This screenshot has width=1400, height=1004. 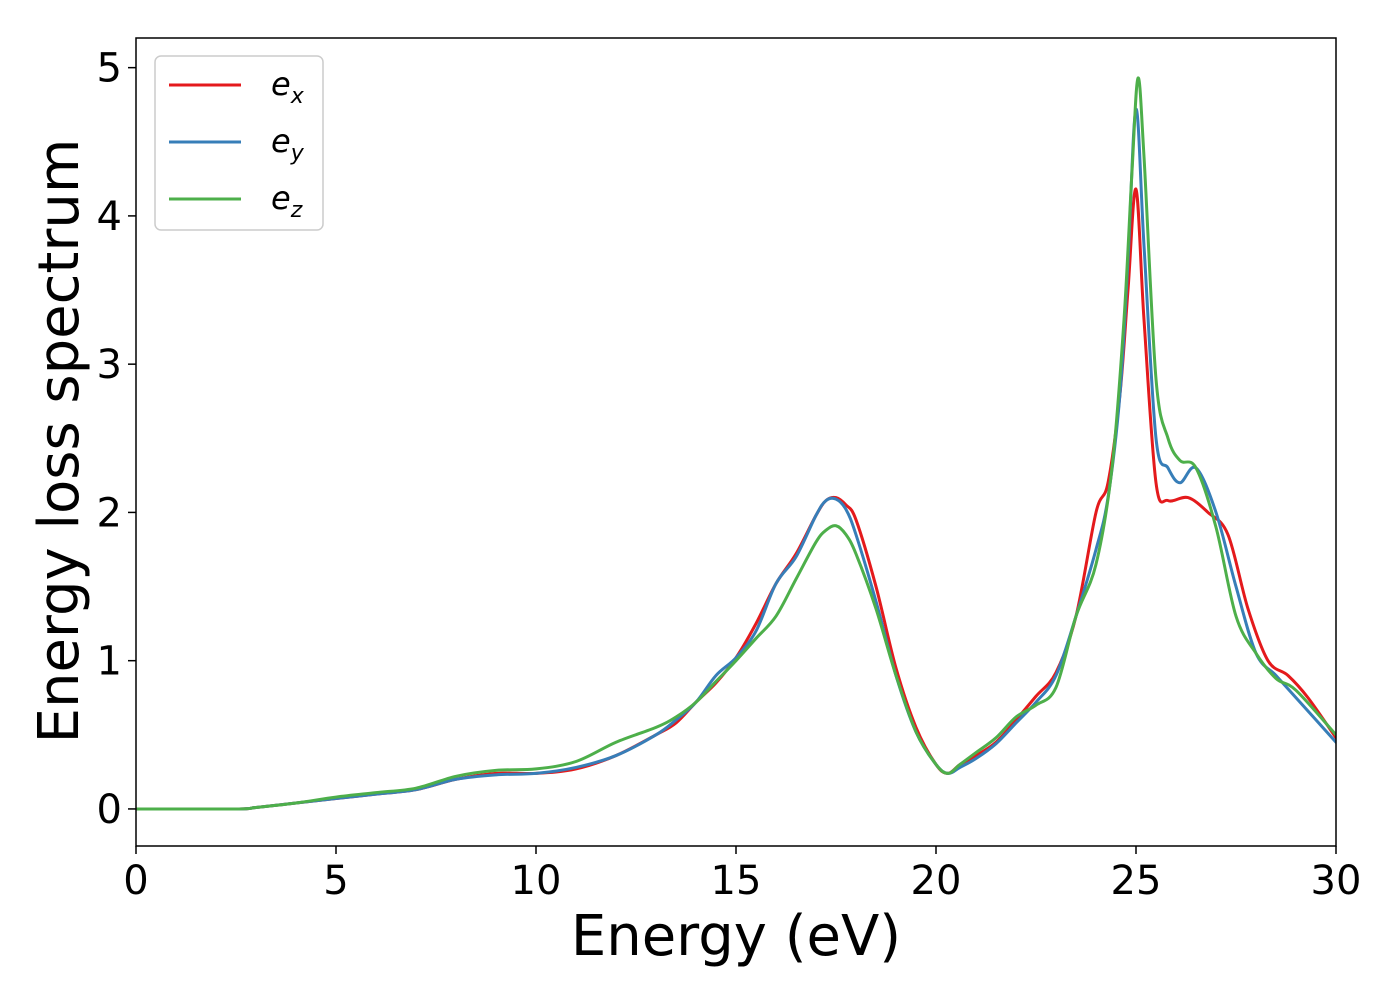 I want to click on x-tick-label: 25, so click(x=1136, y=881).